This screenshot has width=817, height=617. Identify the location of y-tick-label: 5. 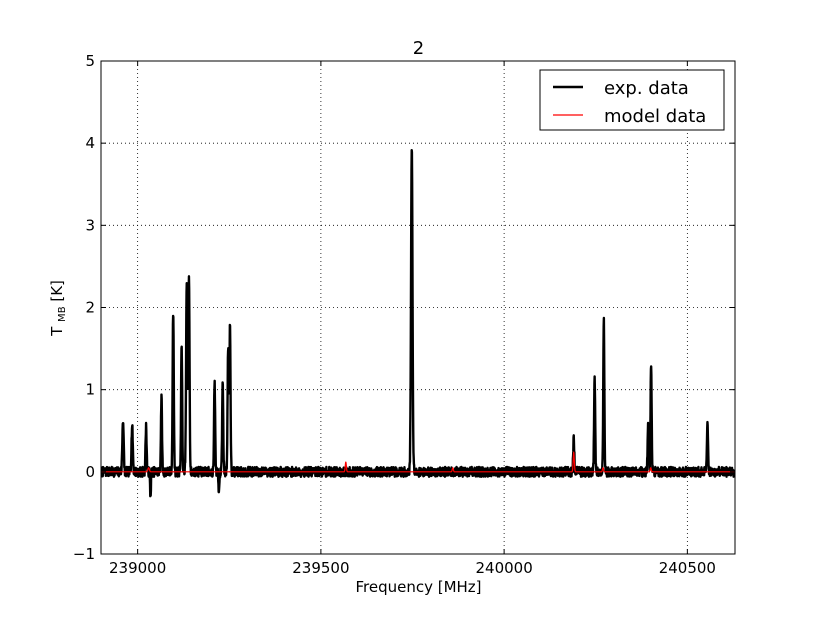
(90, 61).